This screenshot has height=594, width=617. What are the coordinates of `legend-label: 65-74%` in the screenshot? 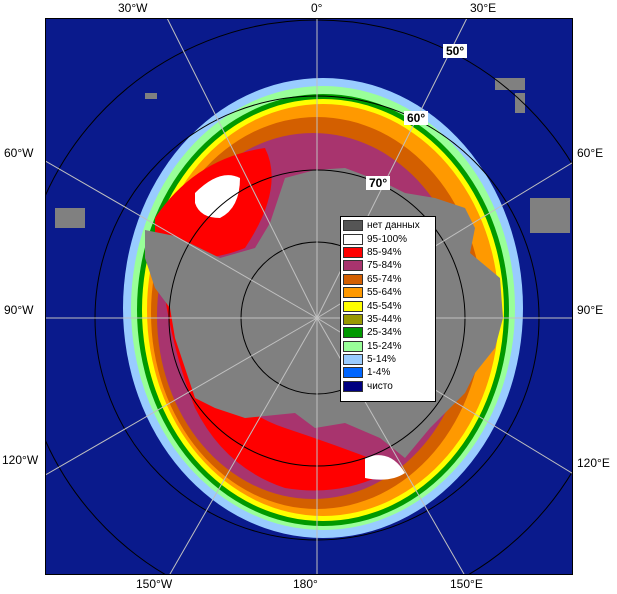 It's located at (384, 279).